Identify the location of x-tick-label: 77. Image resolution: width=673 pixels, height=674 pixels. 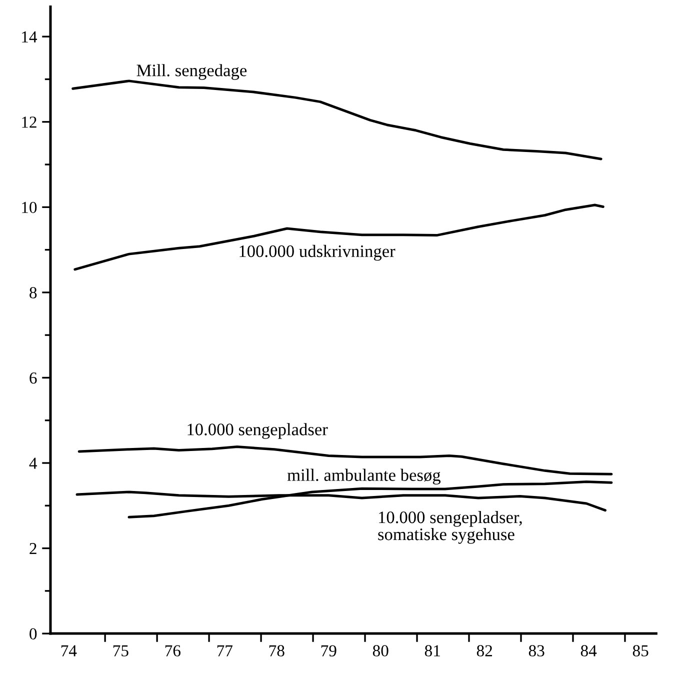
(224, 650).